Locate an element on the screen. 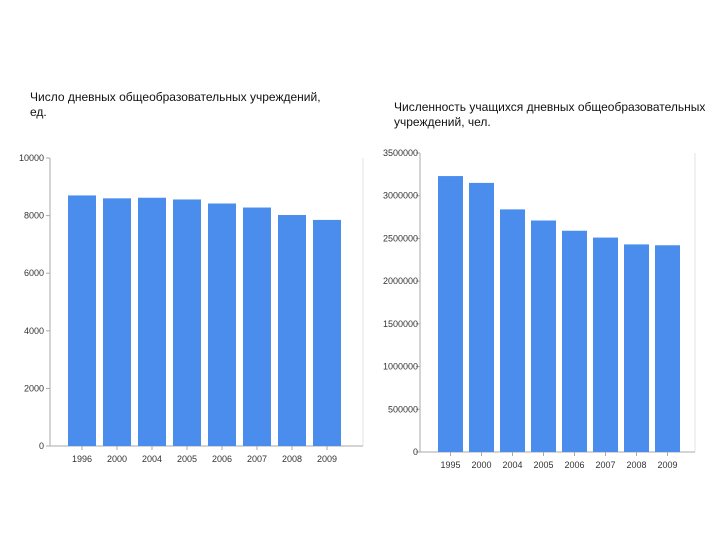  chart-1-x-tick-label: 2004 is located at coordinates (152, 459).